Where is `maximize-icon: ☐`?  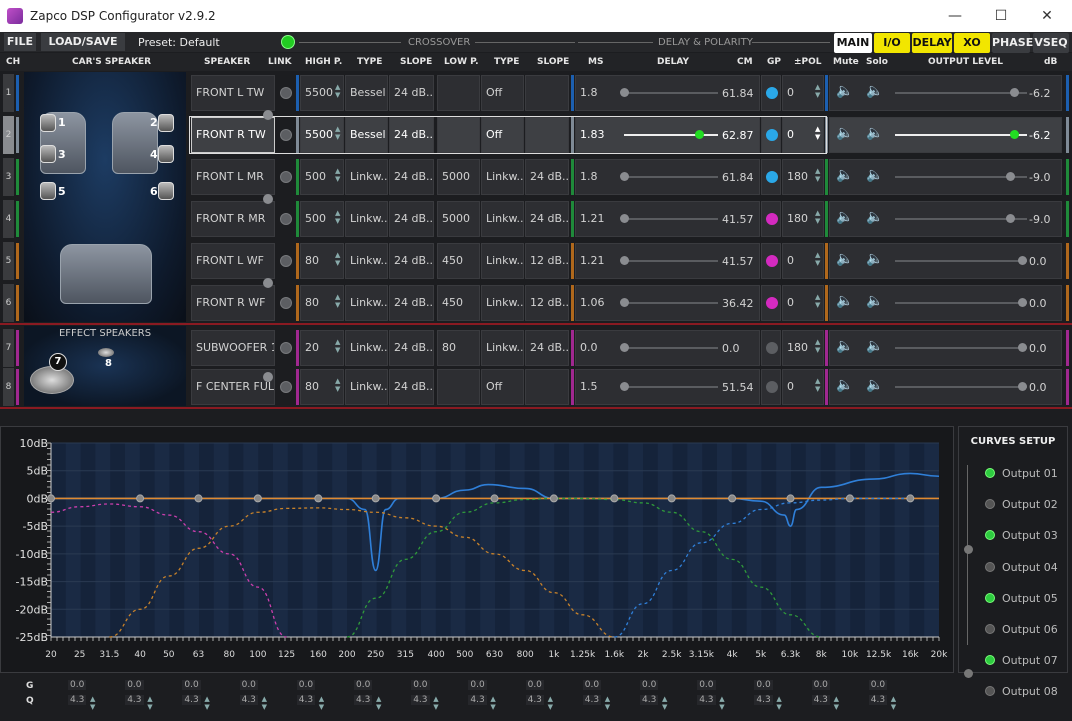 maximize-icon: ☐ is located at coordinates (1001, 16).